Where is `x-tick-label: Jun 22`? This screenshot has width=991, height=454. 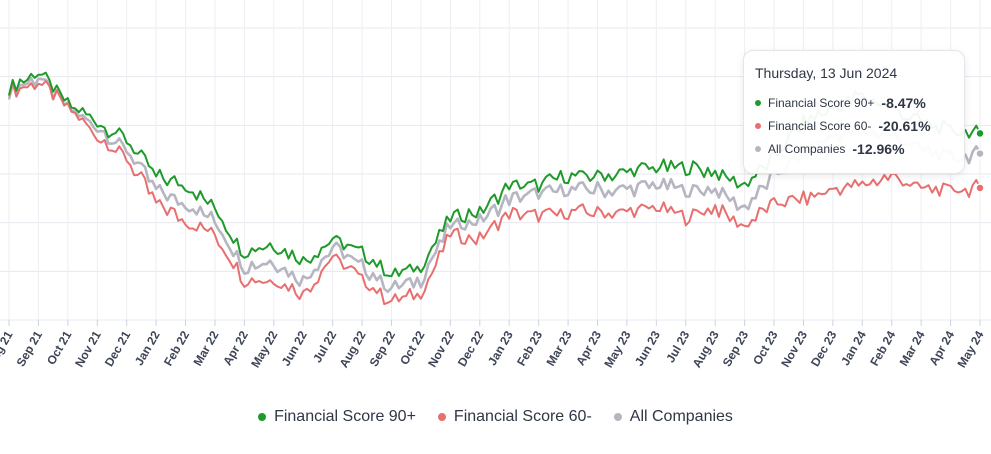
x-tick-label: Jun 22 is located at coordinates (294, 348).